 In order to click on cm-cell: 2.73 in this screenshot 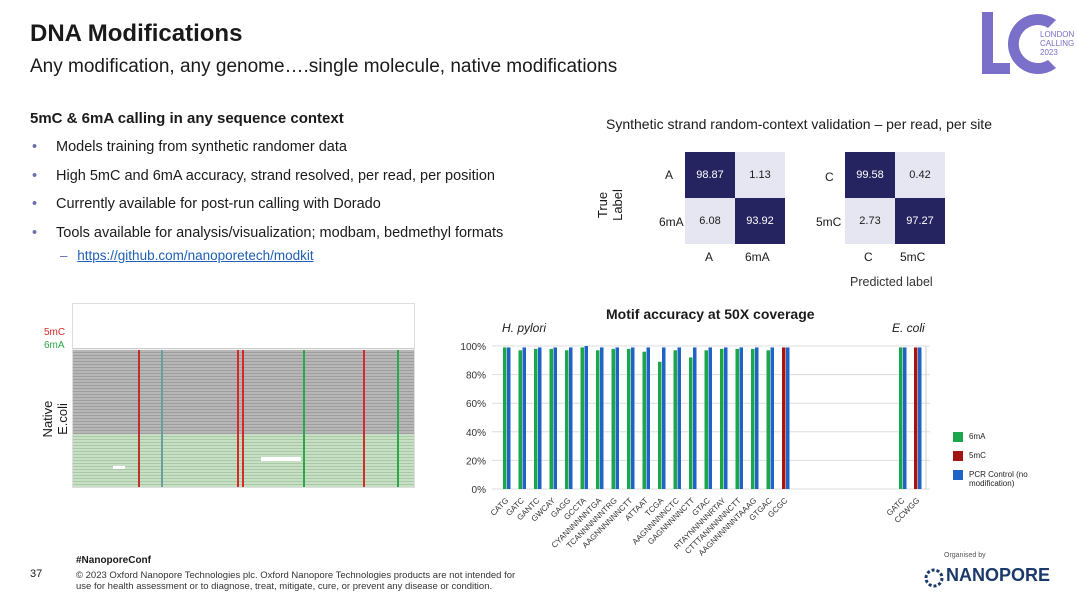, I will do `click(870, 221)`.